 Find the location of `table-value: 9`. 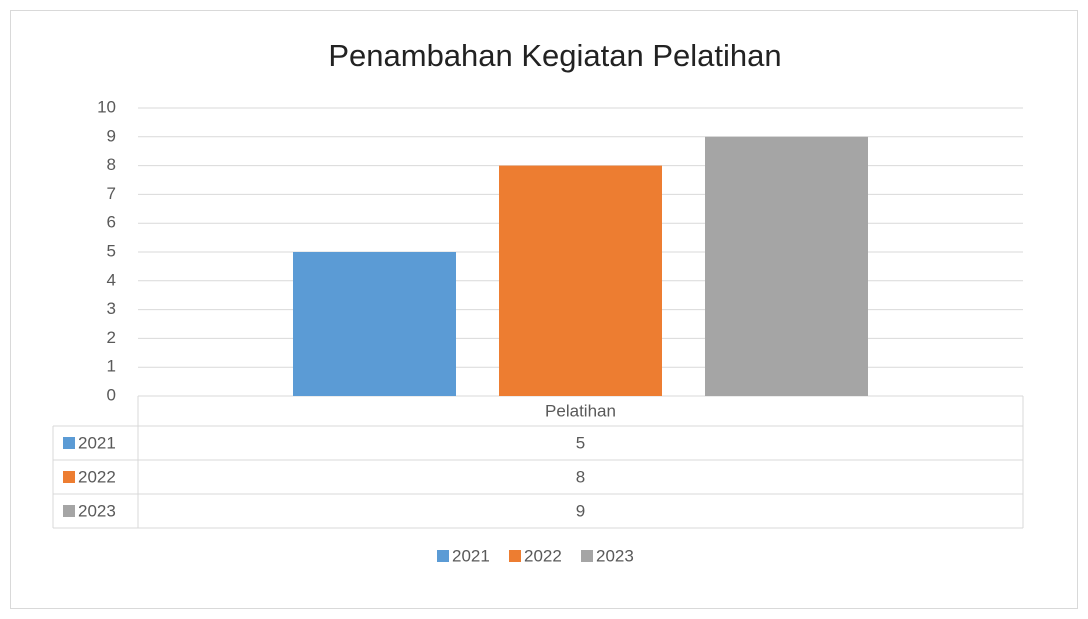

table-value: 9 is located at coordinates (580, 510).